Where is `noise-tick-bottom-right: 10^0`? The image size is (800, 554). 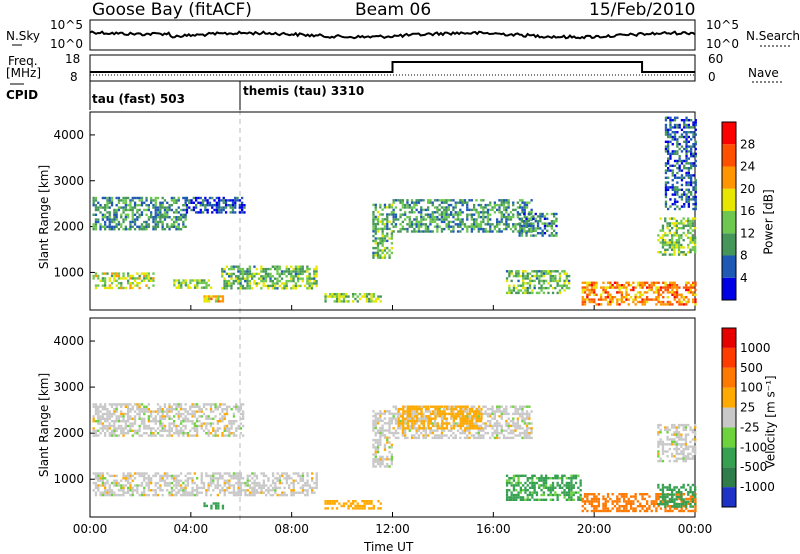
noise-tick-bottom-right: 10^0 is located at coordinates (722, 44).